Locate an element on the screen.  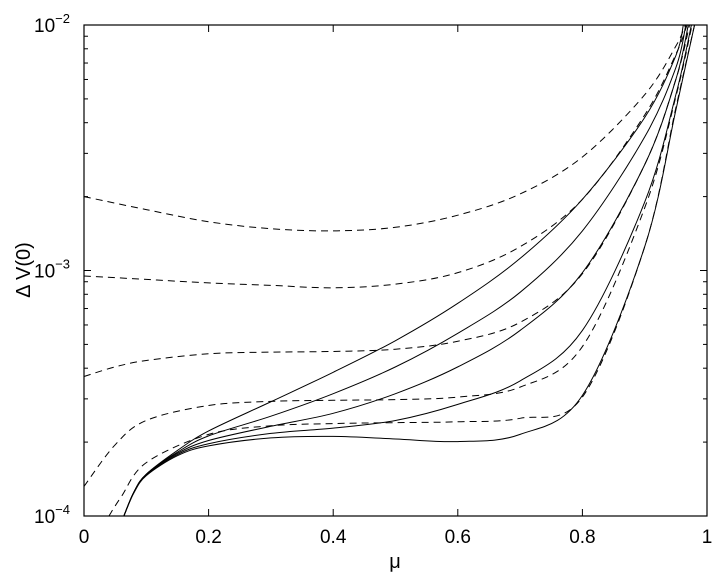
x-tick-label-4: 0.8 is located at coordinates (582, 537).